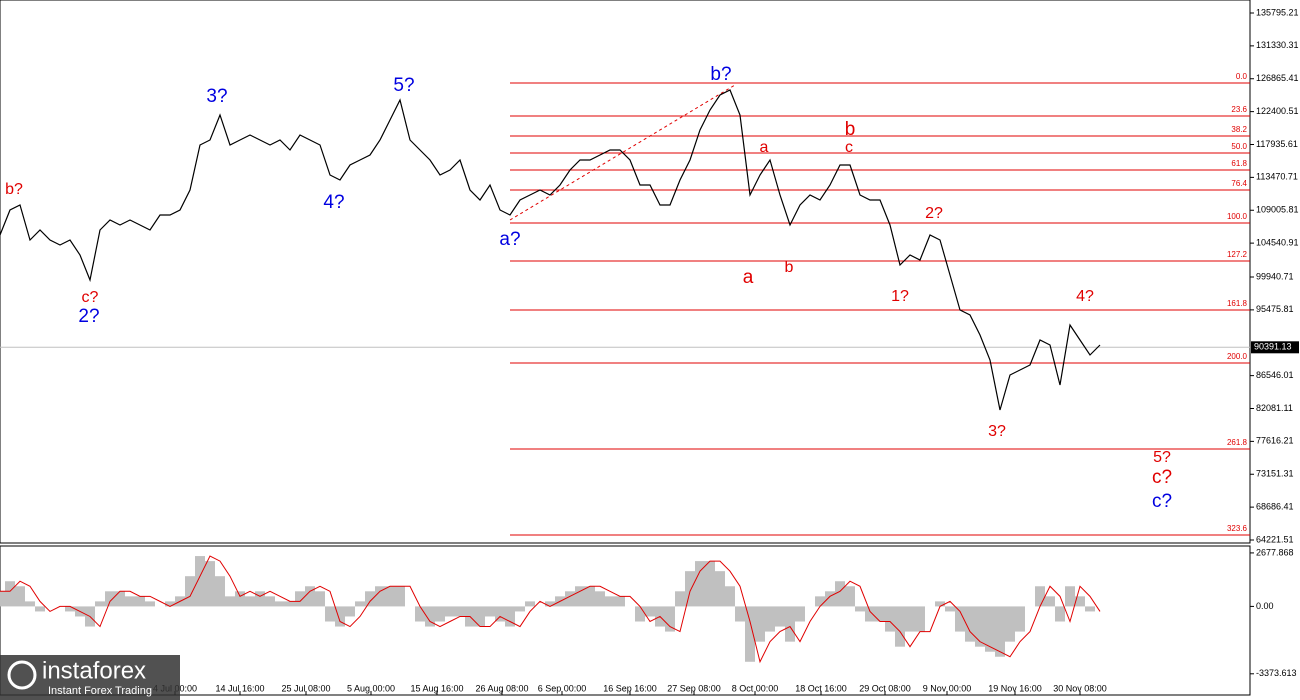  Describe the element at coordinates (849, 147) in the screenshot. I see `wave-label: c` at that location.